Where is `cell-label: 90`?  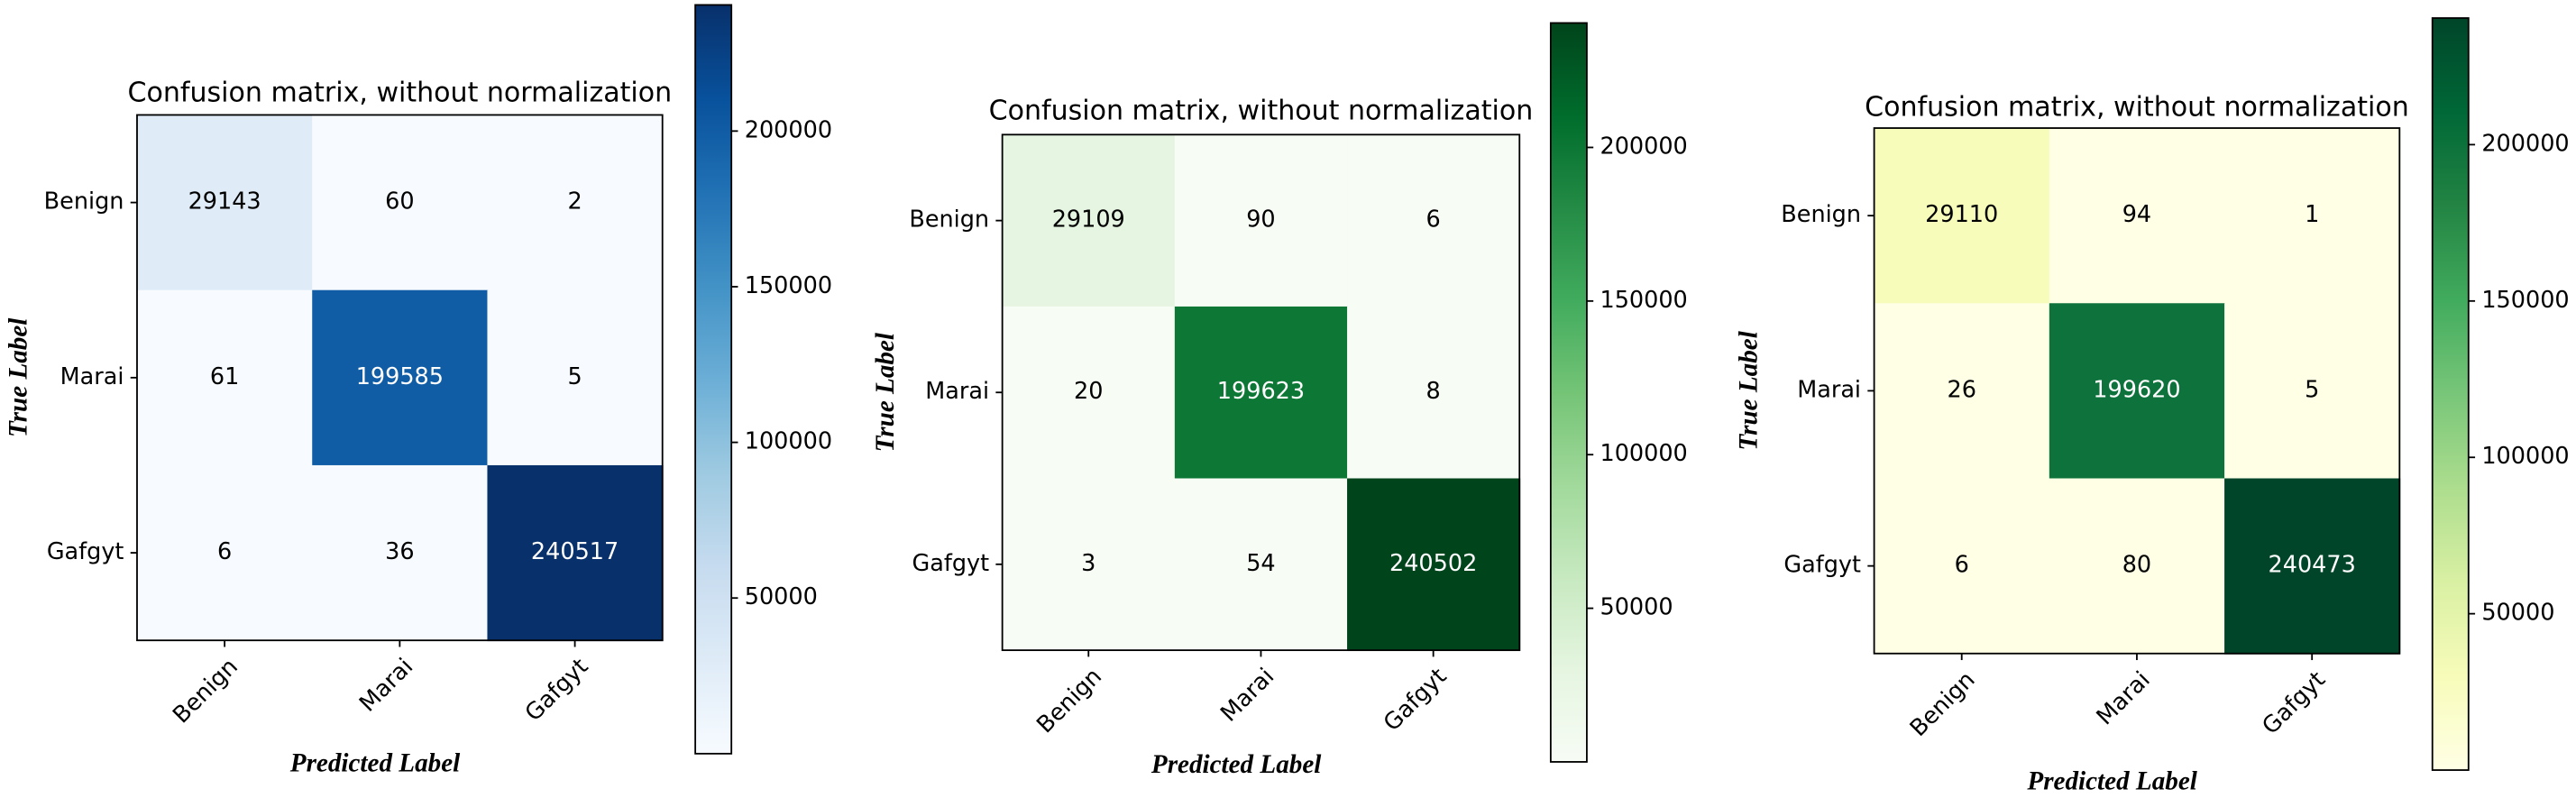 cell-label: 90 is located at coordinates (1260, 220).